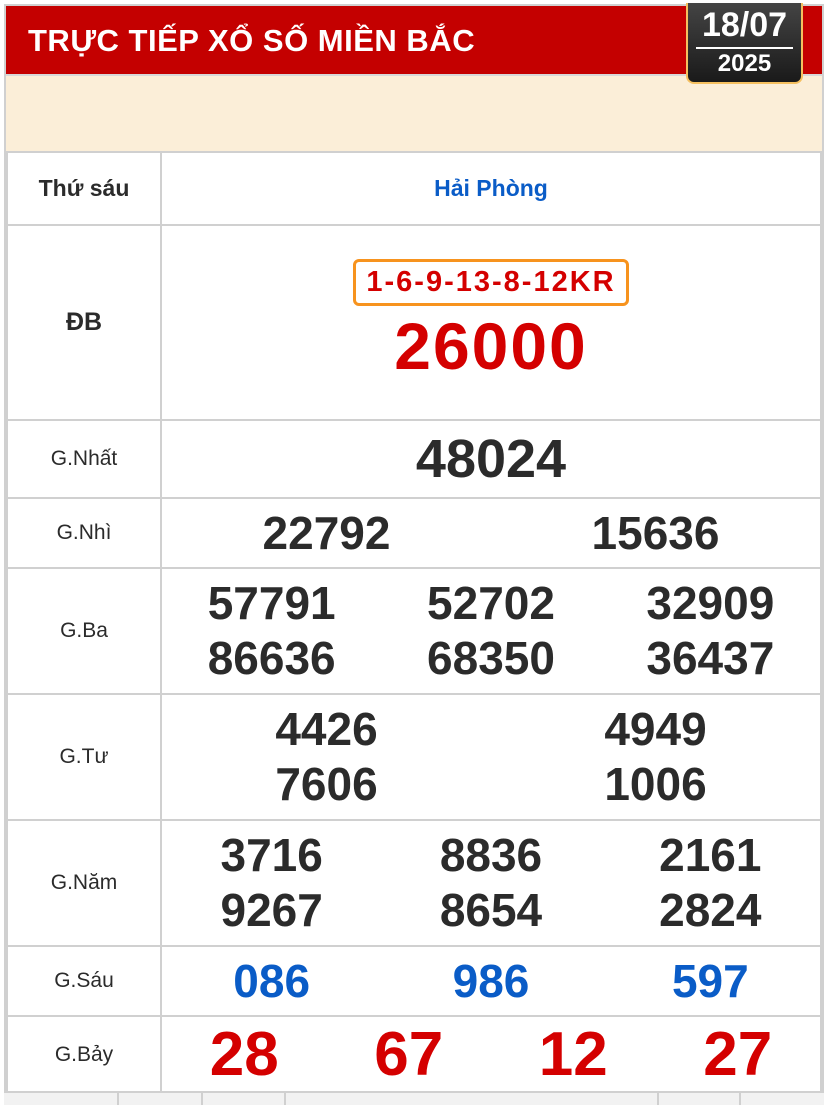  What do you see at coordinates (84, 459) in the screenshot?
I see `prize-label: G.Nhất` at bounding box center [84, 459].